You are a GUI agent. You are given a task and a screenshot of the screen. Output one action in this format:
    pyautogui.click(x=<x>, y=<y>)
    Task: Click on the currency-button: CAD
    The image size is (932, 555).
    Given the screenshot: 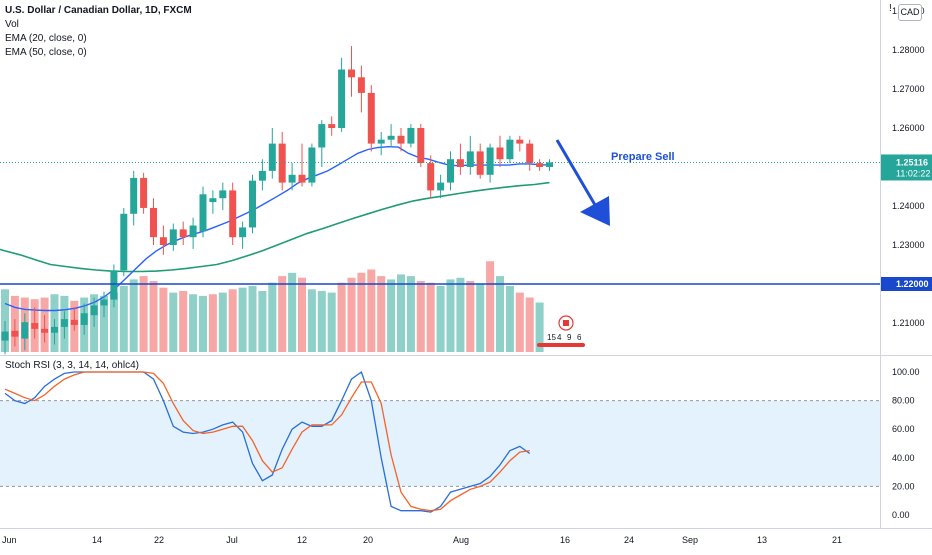 What is the action you would take?
    pyautogui.click(x=910, y=12)
    